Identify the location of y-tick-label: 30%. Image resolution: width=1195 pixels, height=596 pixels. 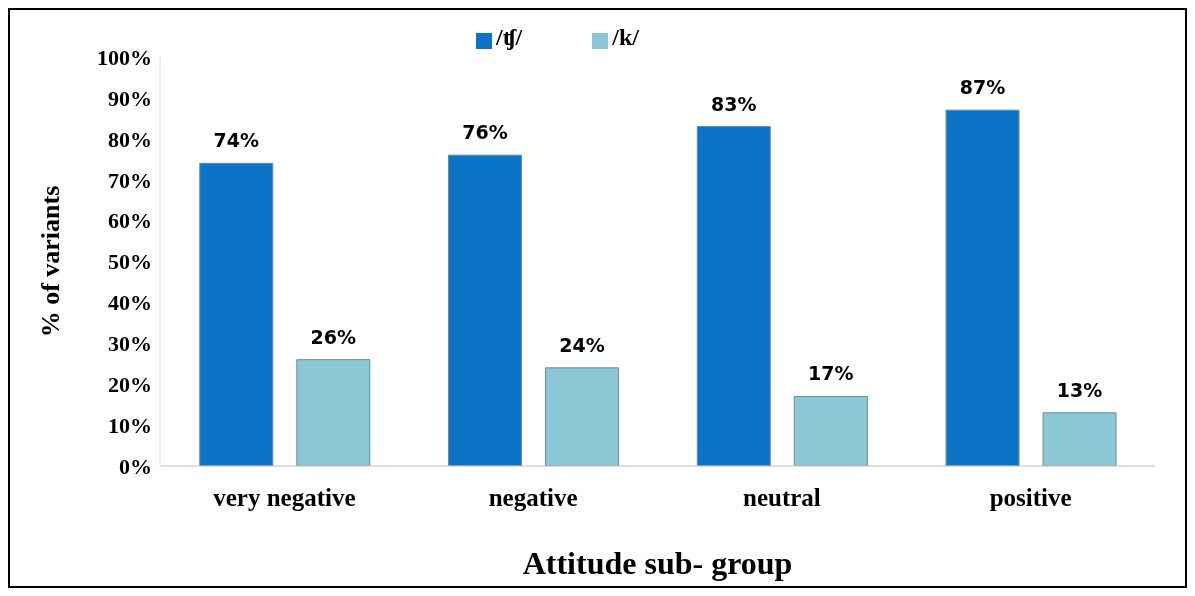
(130, 344).